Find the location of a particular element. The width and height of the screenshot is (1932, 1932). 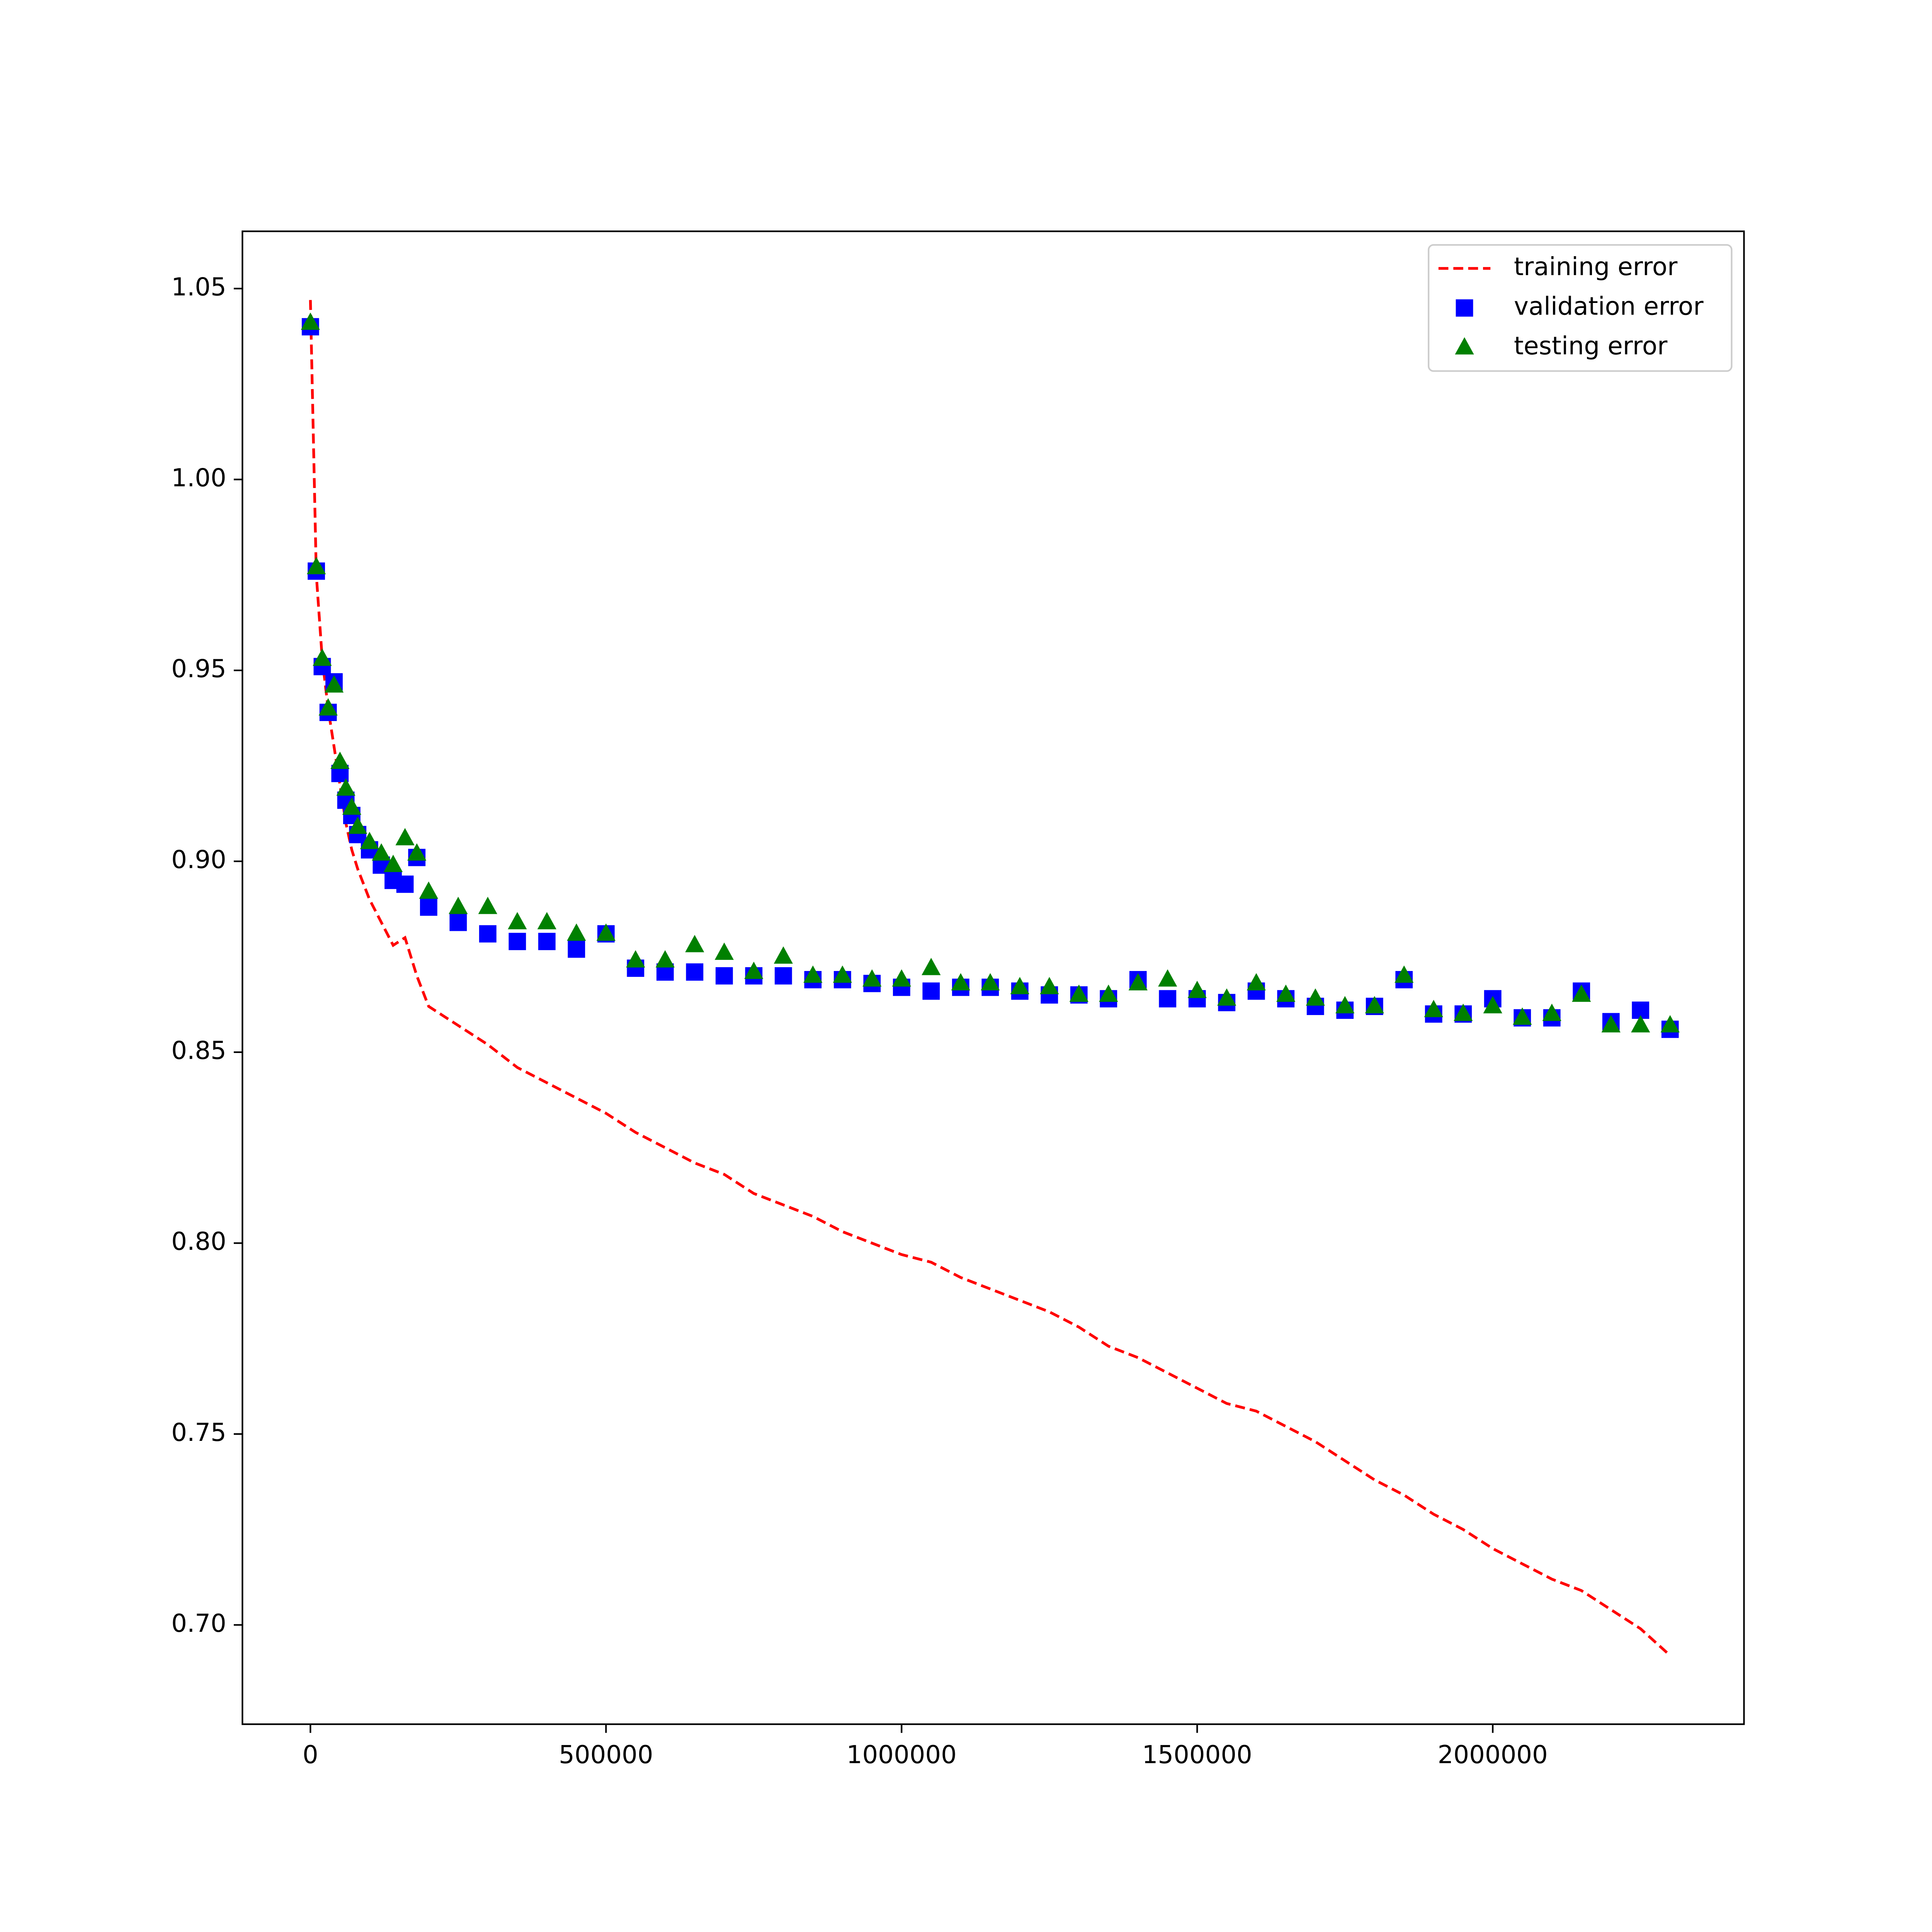

y-tick-label: 0.95 is located at coordinates (198, 670).